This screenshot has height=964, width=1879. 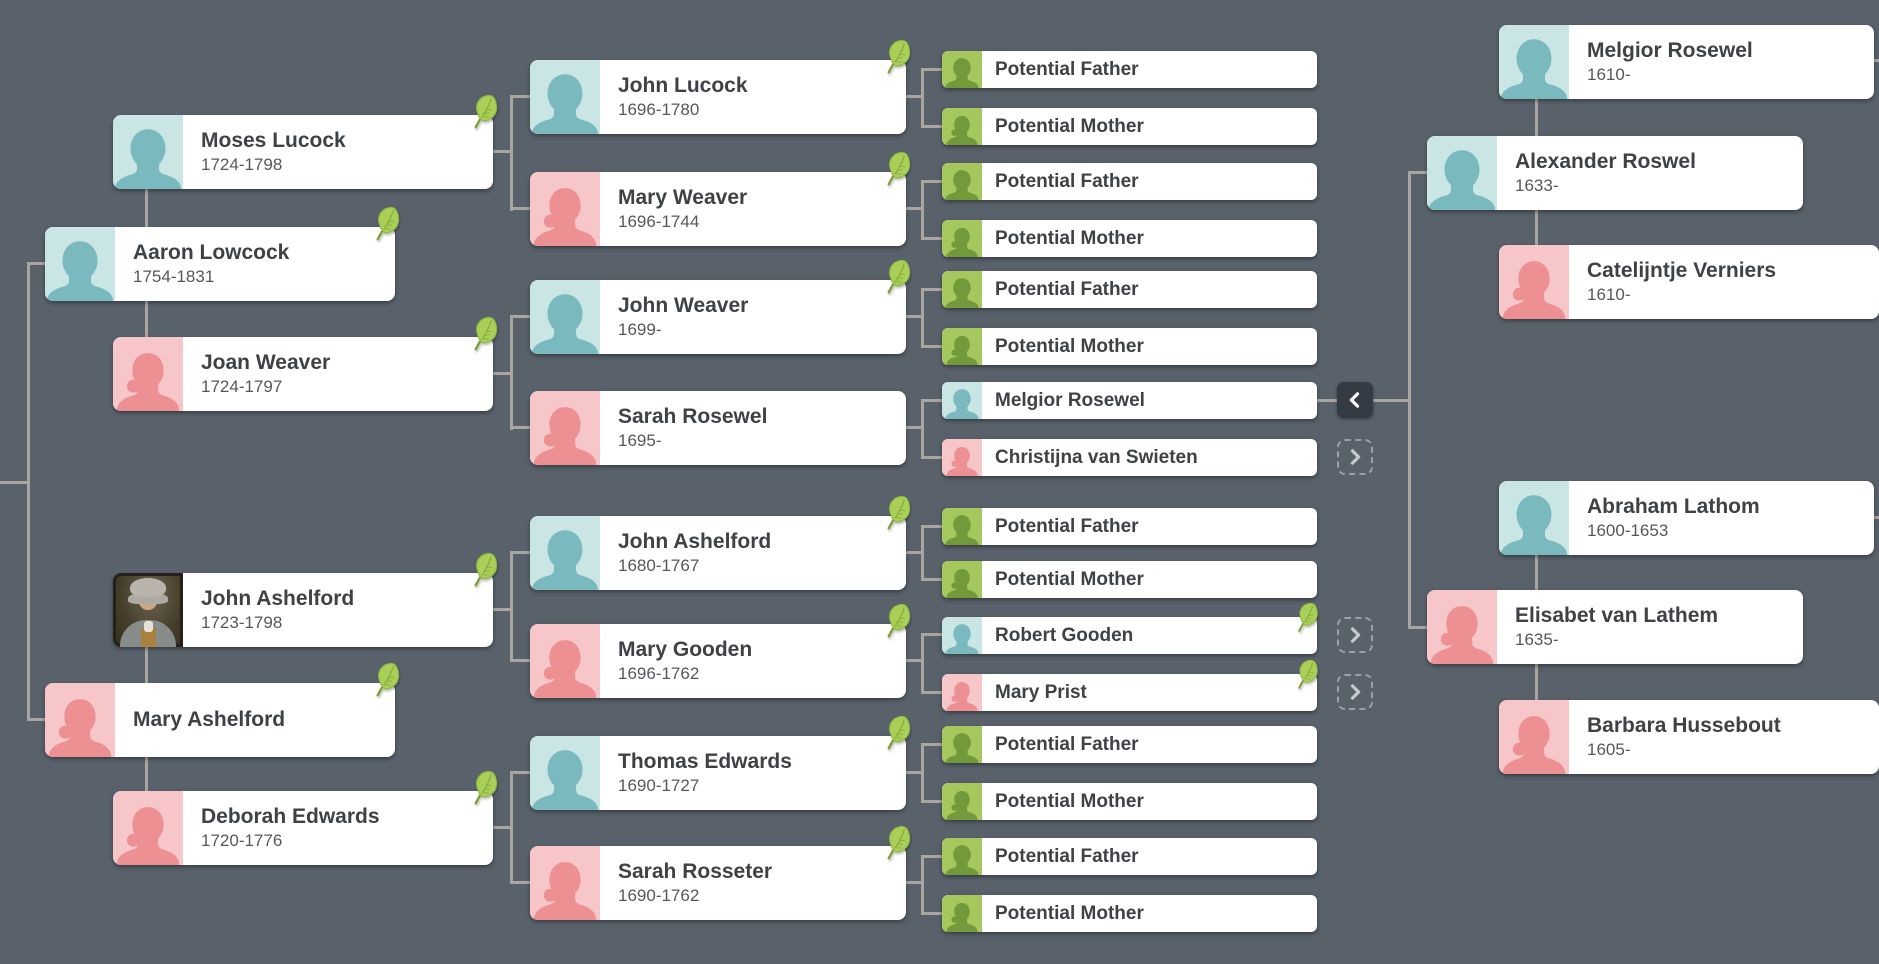 I want to click on person-dates: 1699-, so click(x=640, y=330).